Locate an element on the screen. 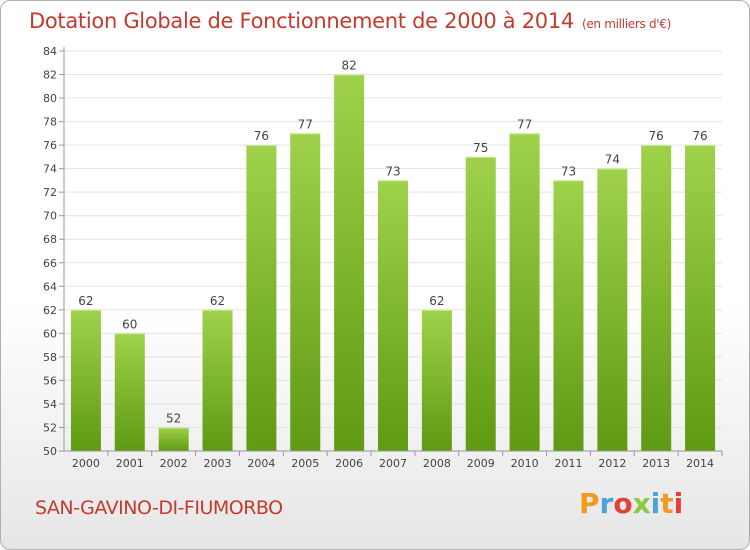 Image resolution: width=750 pixels, height=550 pixels. bar-2013 is located at coordinates (656, 298).